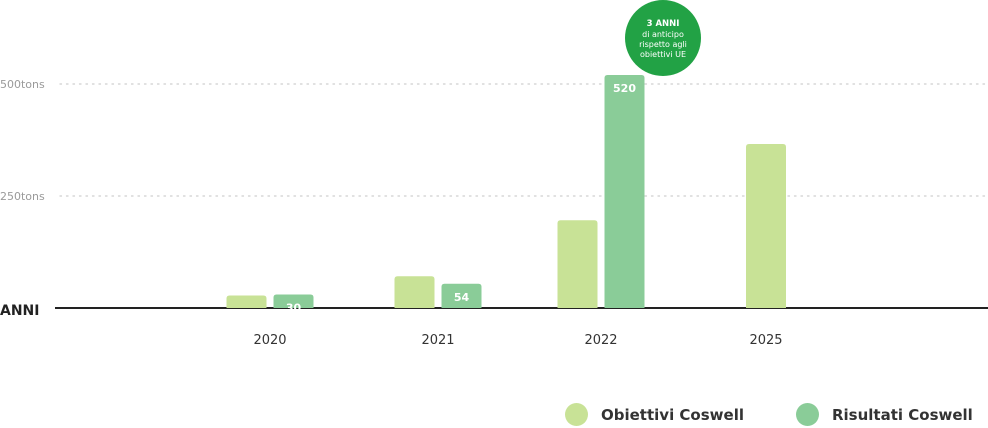 Image resolution: width=988 pixels, height=428 pixels. Describe the element at coordinates (624, 191) in the screenshot. I see `bar-risultati-2022` at that location.